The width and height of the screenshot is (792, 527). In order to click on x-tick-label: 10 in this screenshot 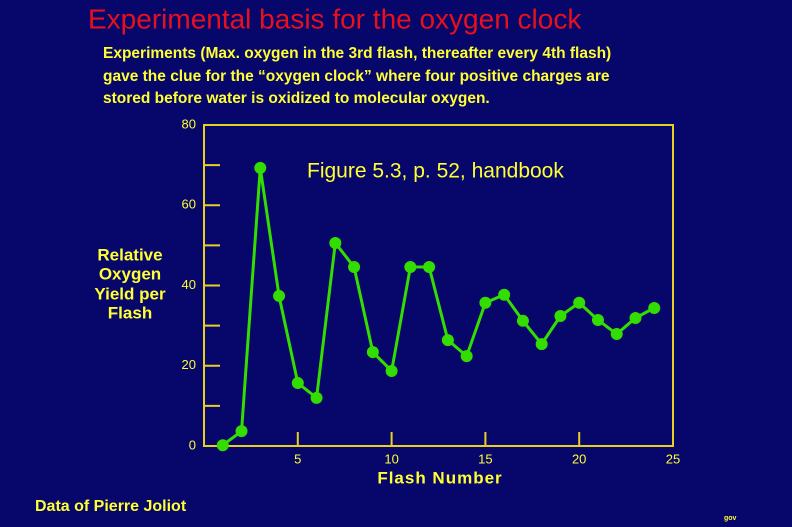, I will do `click(391, 458)`.